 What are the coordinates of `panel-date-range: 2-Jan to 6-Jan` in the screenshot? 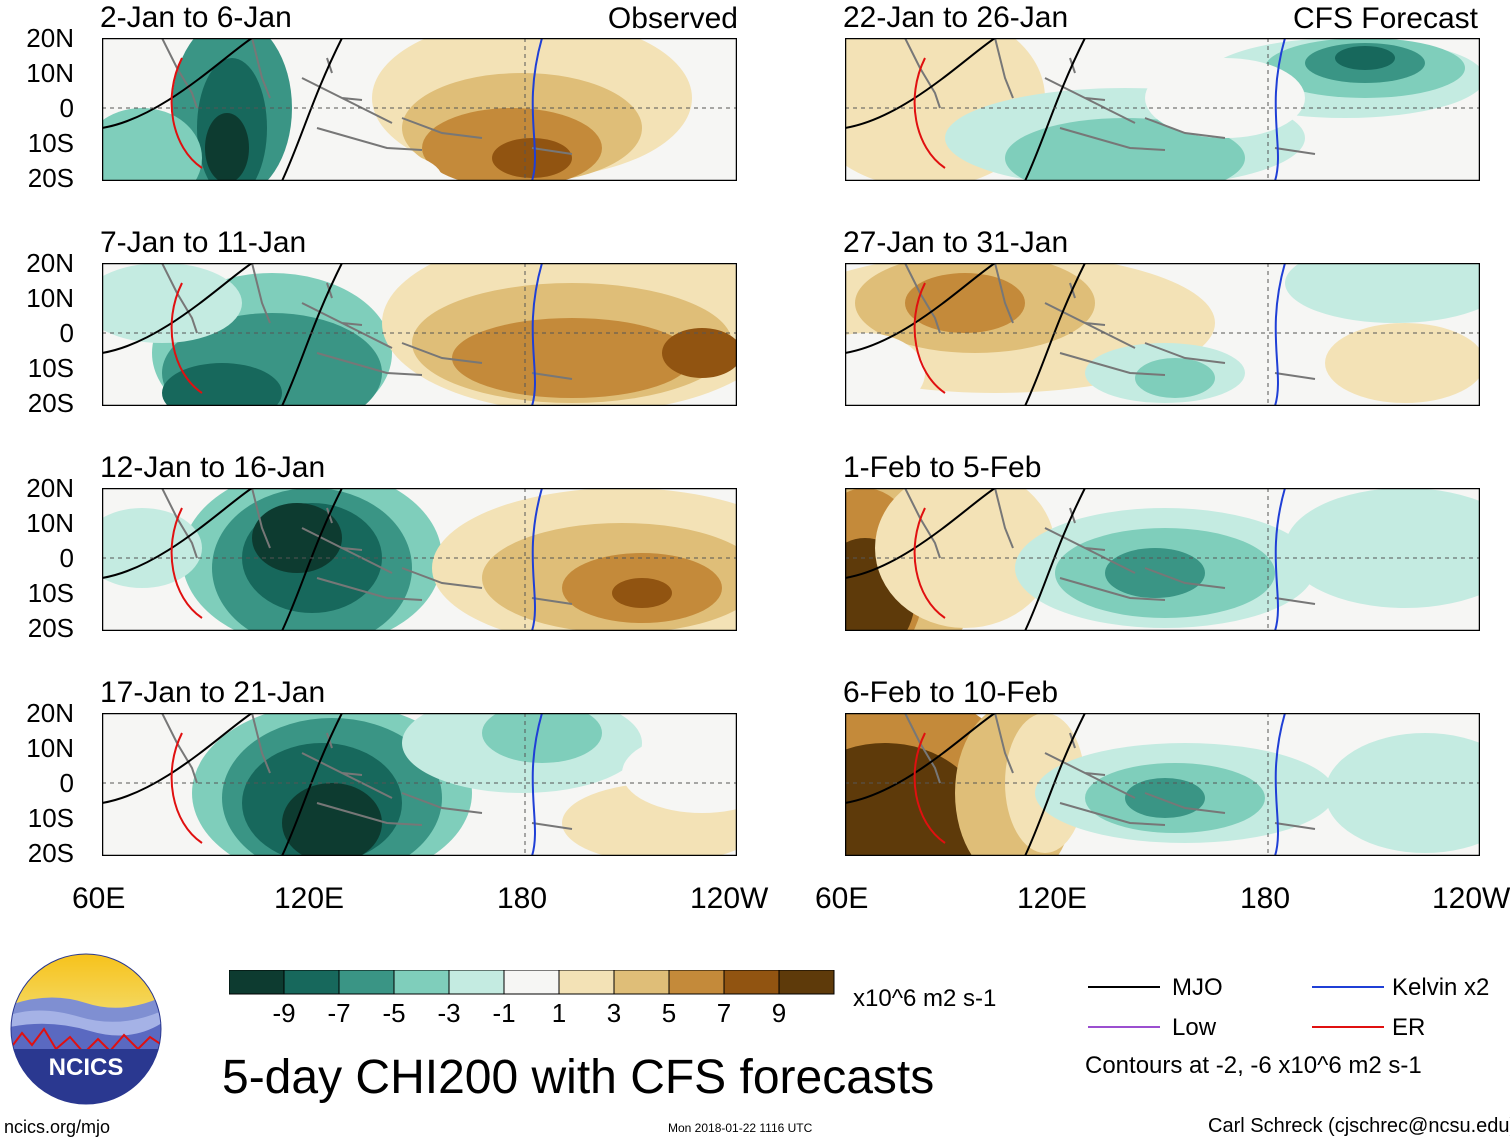 It's located at (196, 17).